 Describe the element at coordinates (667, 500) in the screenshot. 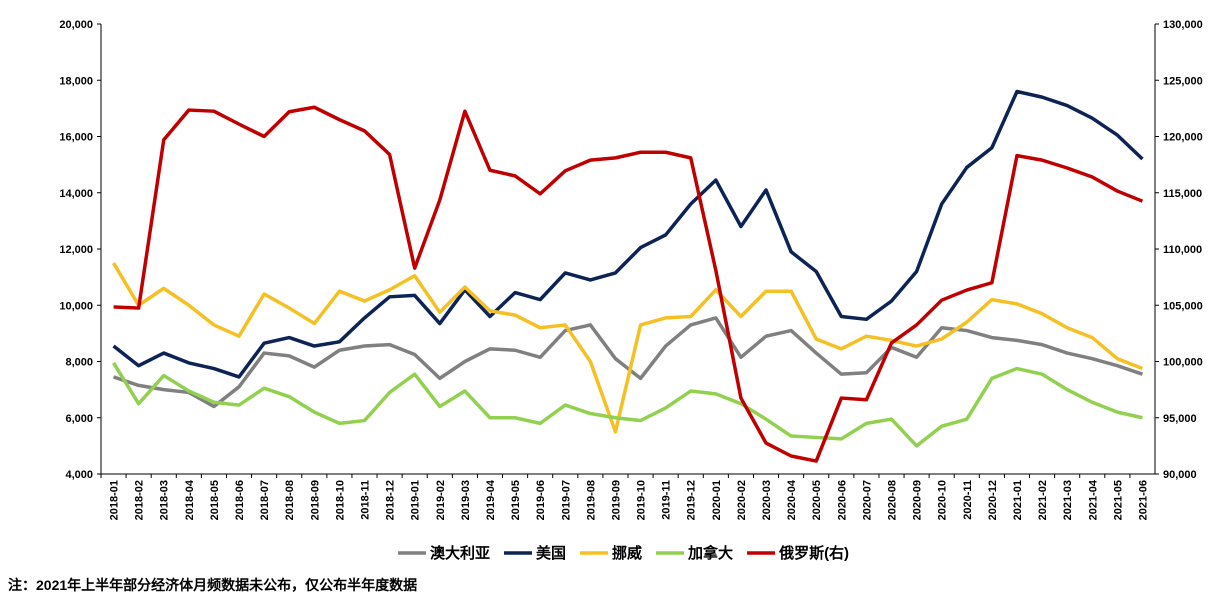

I see `x-tick-label: 2019-11` at that location.